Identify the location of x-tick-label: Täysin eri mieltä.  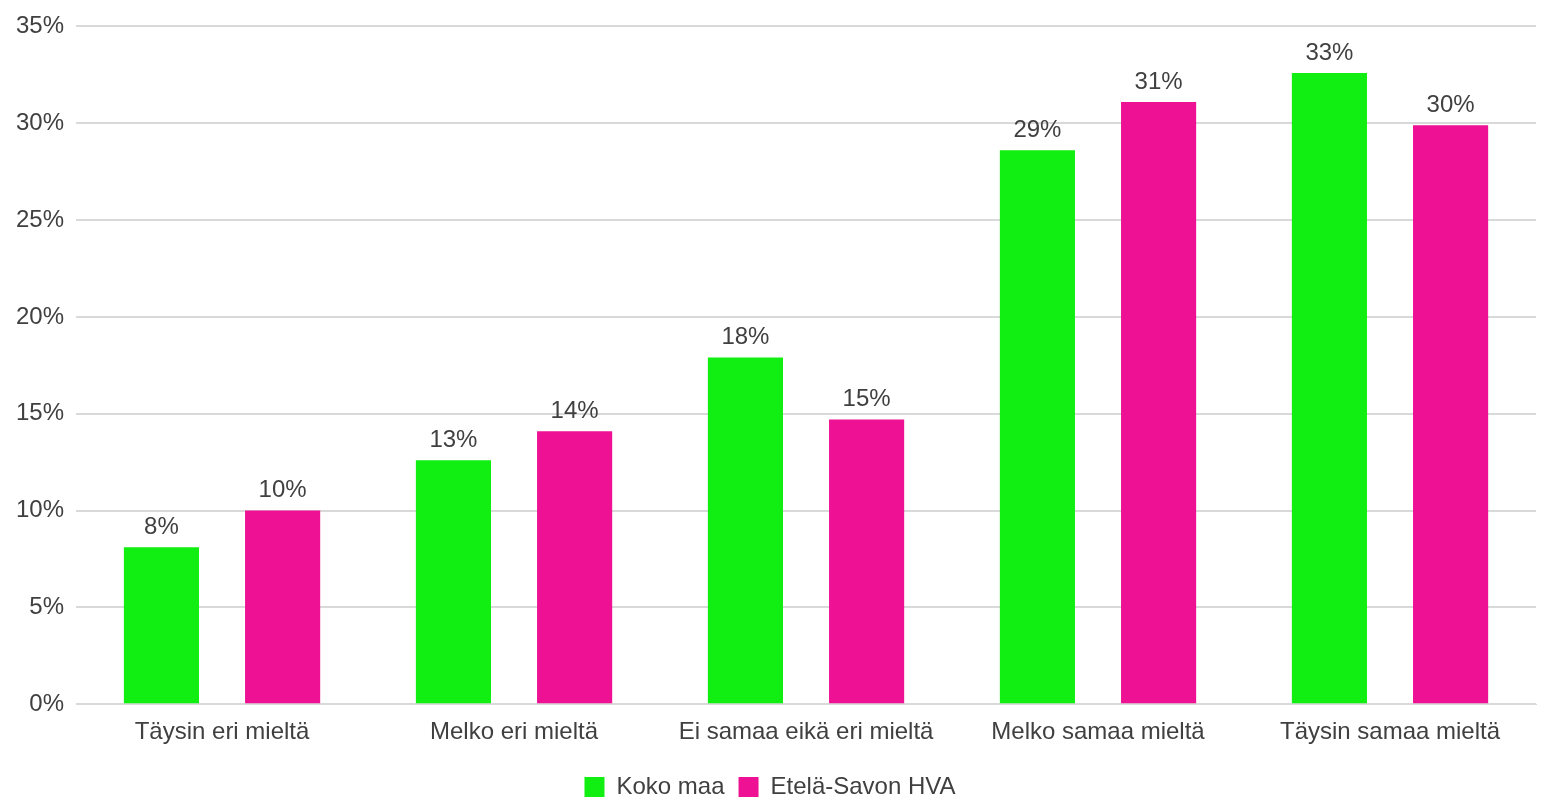
(222, 731).